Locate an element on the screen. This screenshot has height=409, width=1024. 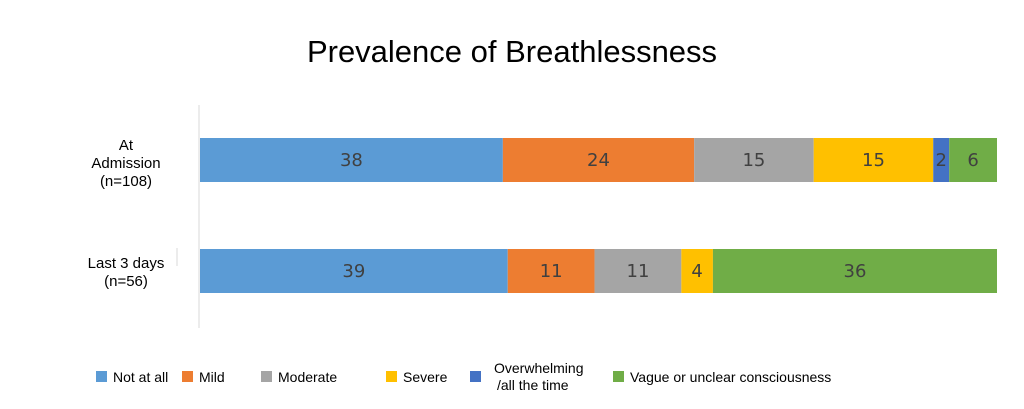
category-label: Last 3 days (n=56) is located at coordinates (126, 272).